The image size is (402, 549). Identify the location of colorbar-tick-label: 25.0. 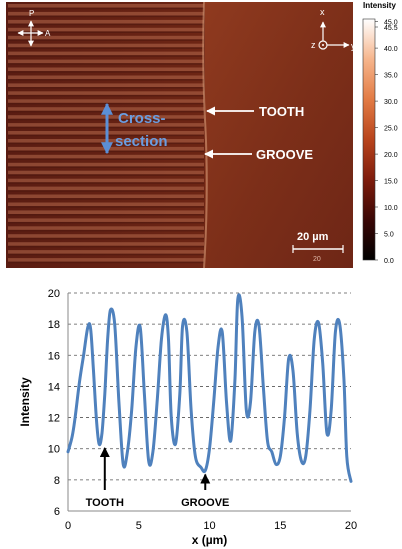
(391, 129).